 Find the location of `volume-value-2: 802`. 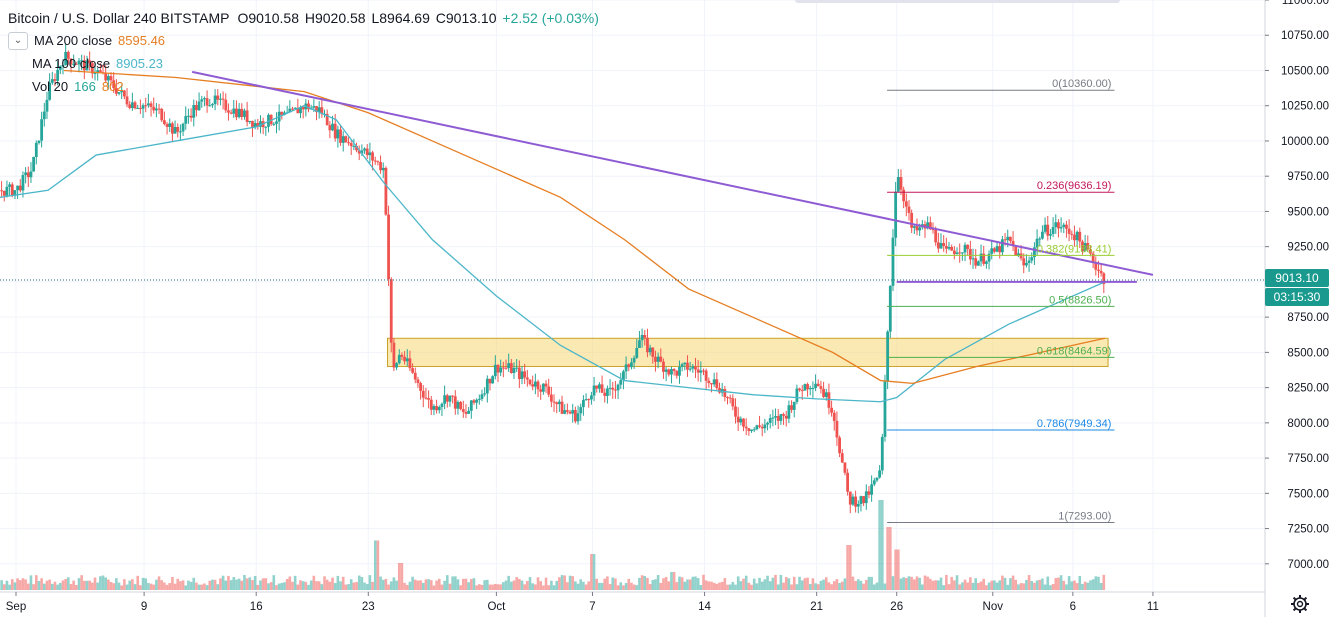

volume-value-2: 802 is located at coordinates (112, 86).